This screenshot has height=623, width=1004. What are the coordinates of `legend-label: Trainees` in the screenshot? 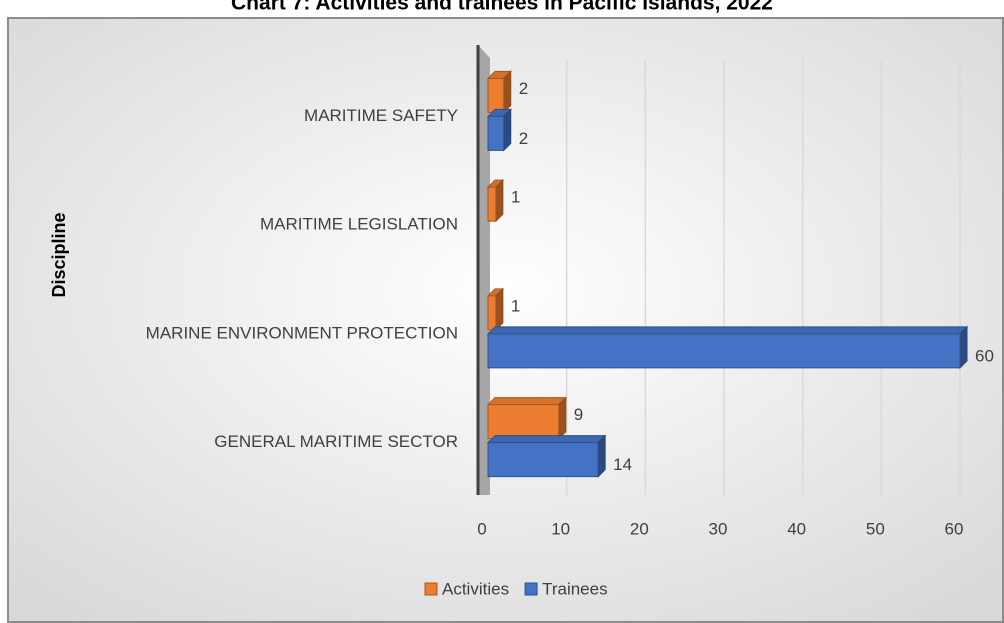 It's located at (575, 588).